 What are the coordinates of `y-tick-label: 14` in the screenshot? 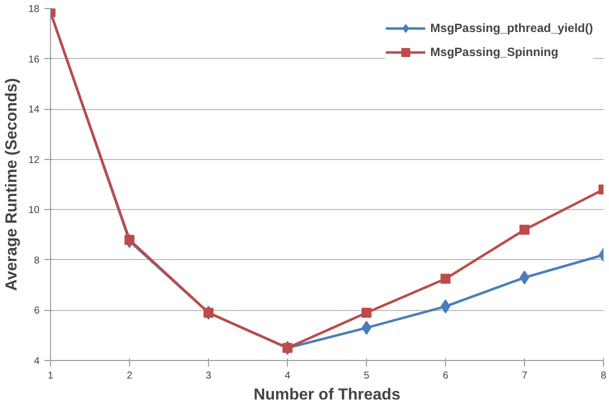 It's located at (34, 110).